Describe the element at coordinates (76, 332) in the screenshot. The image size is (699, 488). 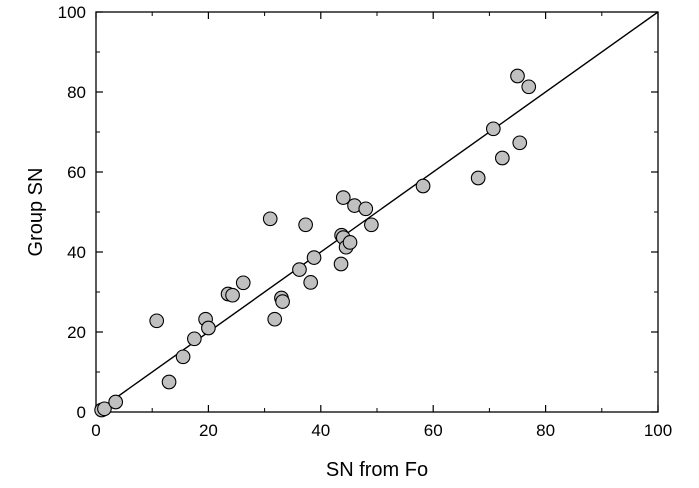
I see `y-tick-label: 20` at that location.